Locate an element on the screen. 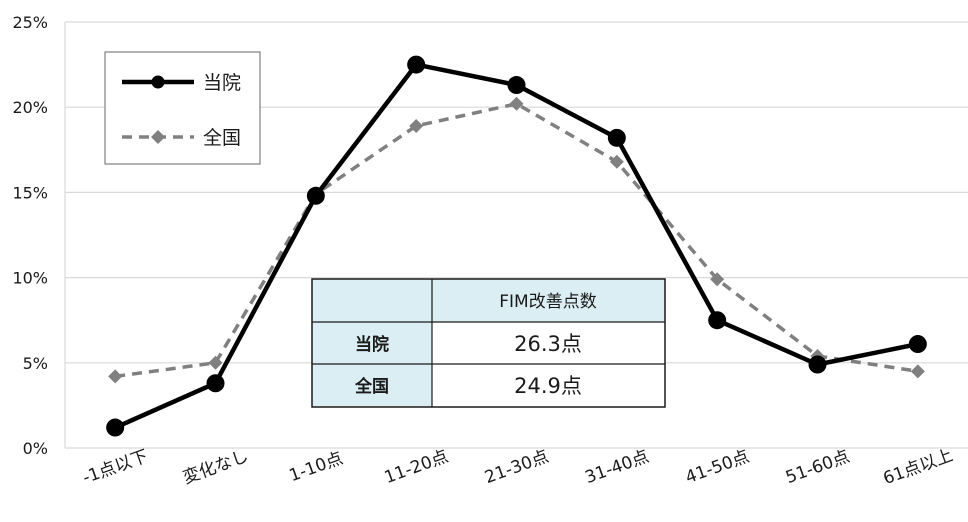  table-header-label: FIM改善点数 is located at coordinates (547, 302).